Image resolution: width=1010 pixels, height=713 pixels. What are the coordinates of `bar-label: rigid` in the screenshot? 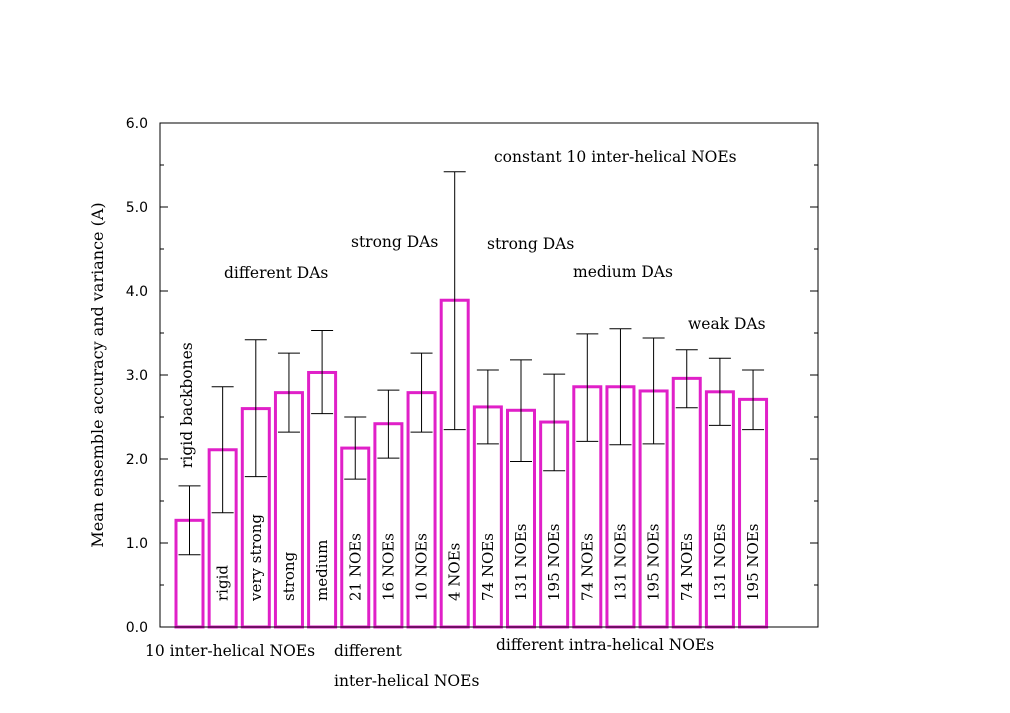 It's located at (223, 583).